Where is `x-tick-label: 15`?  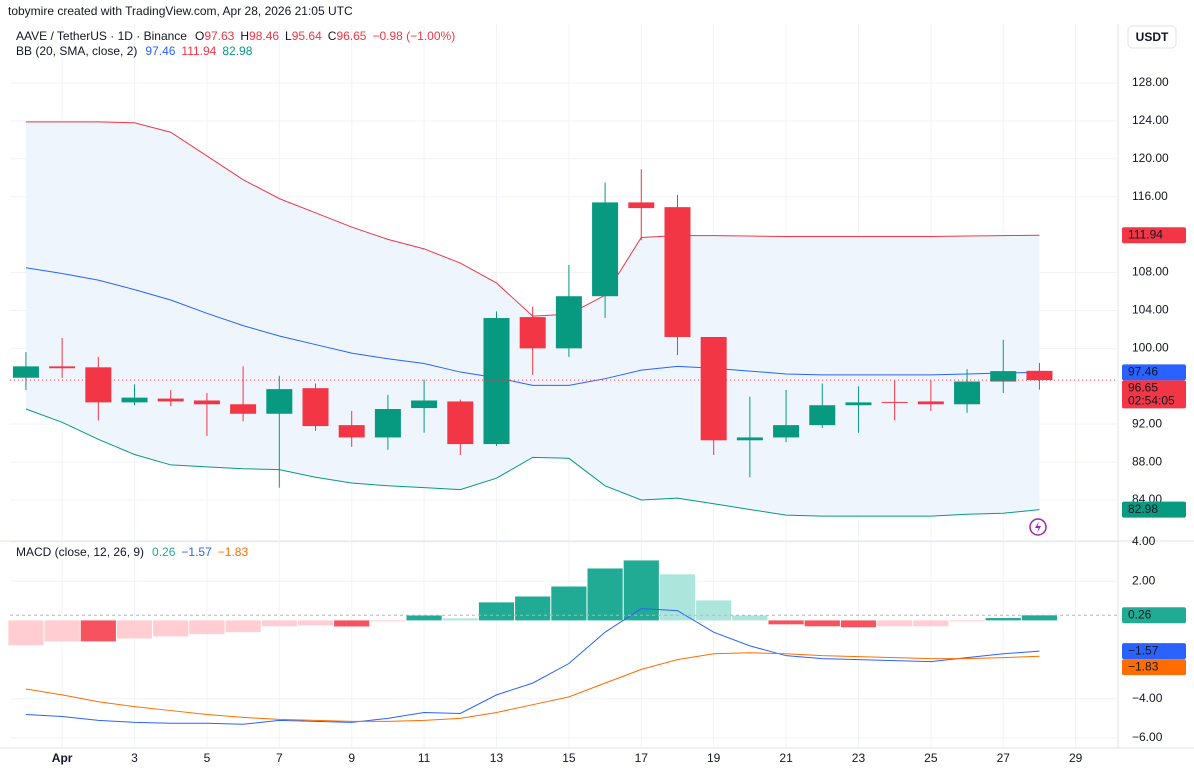
x-tick-label: 15 is located at coordinates (569, 758).